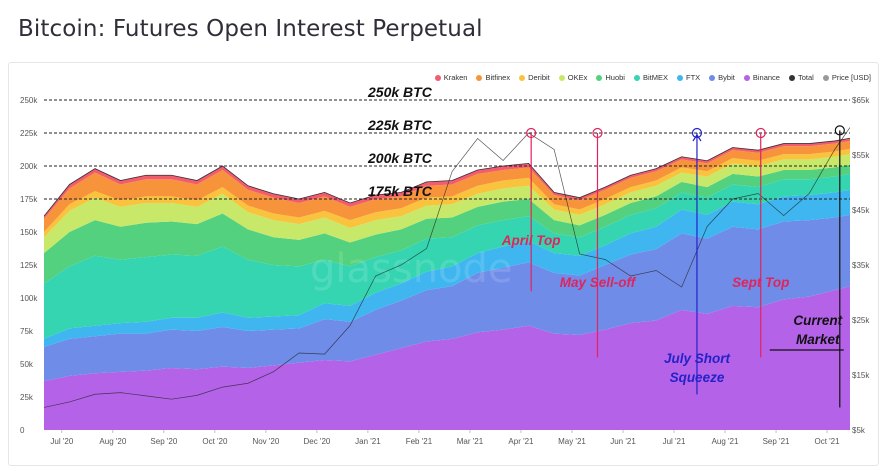 The height and width of the screenshot is (471, 887). I want to click on legend-item-bybit: Bybit, so click(722, 77).